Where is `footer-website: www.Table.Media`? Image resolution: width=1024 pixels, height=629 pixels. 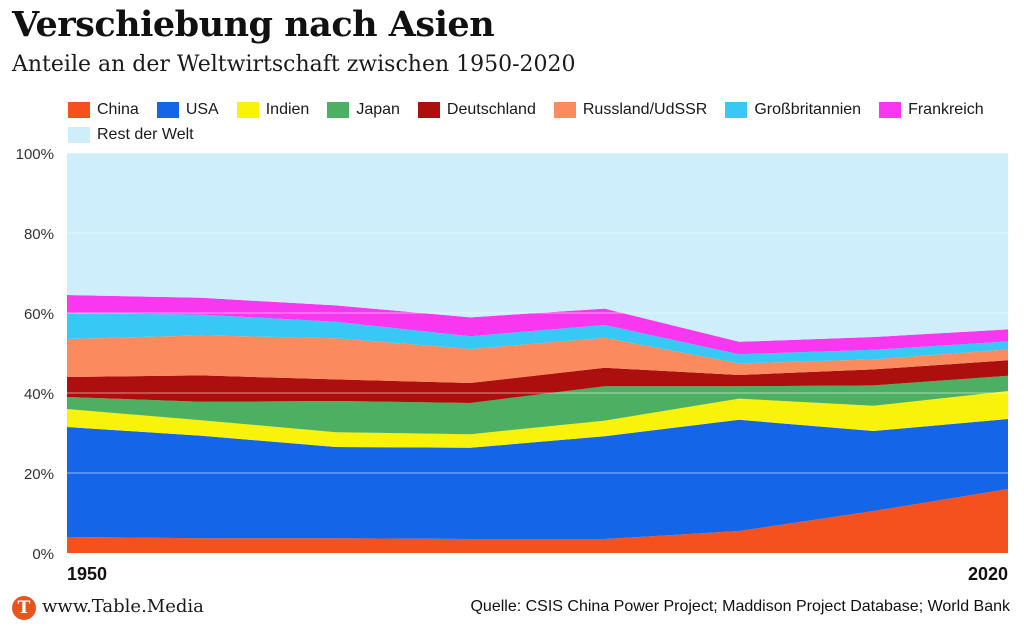
footer-website: www.Table.Media is located at coordinates (123, 606).